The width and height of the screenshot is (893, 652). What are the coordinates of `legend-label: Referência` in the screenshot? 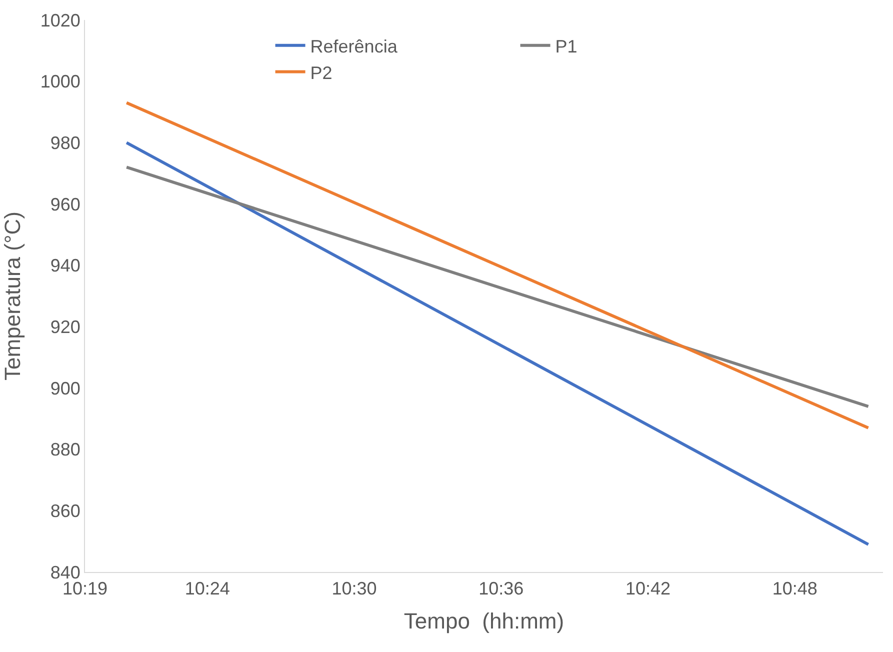 It's located at (354, 46).